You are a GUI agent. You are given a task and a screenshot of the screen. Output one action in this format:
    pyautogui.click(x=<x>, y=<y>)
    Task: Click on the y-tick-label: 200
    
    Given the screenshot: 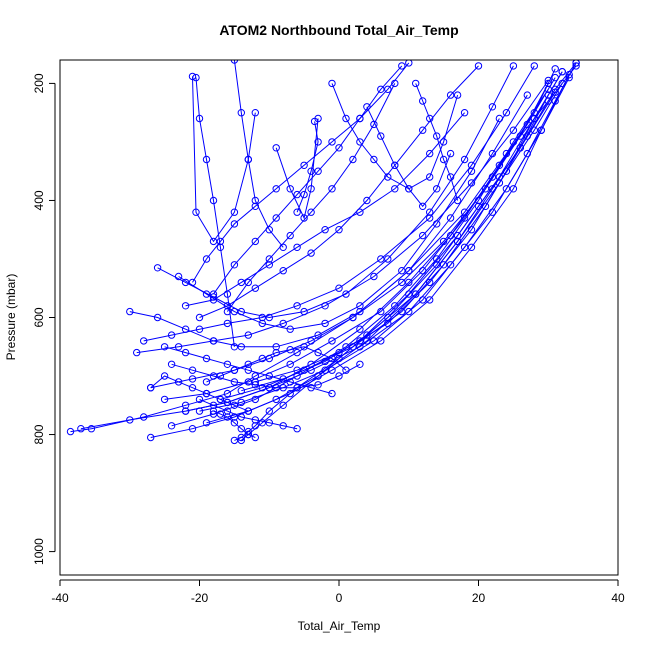 What is the action you would take?
    pyautogui.click(x=39, y=83)
    